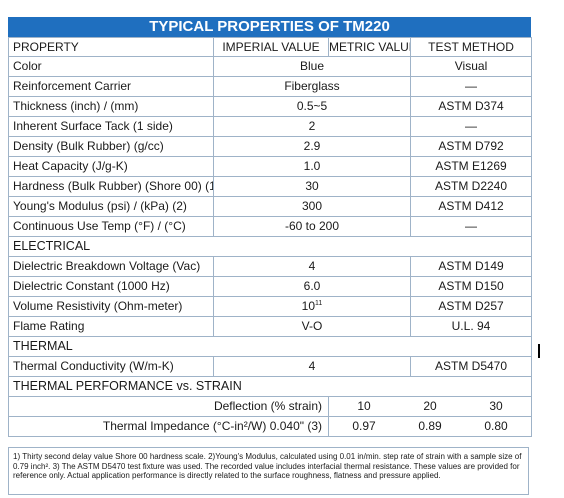 This screenshot has width=564, height=498. I want to click on property-value: V-O, so click(312, 326).